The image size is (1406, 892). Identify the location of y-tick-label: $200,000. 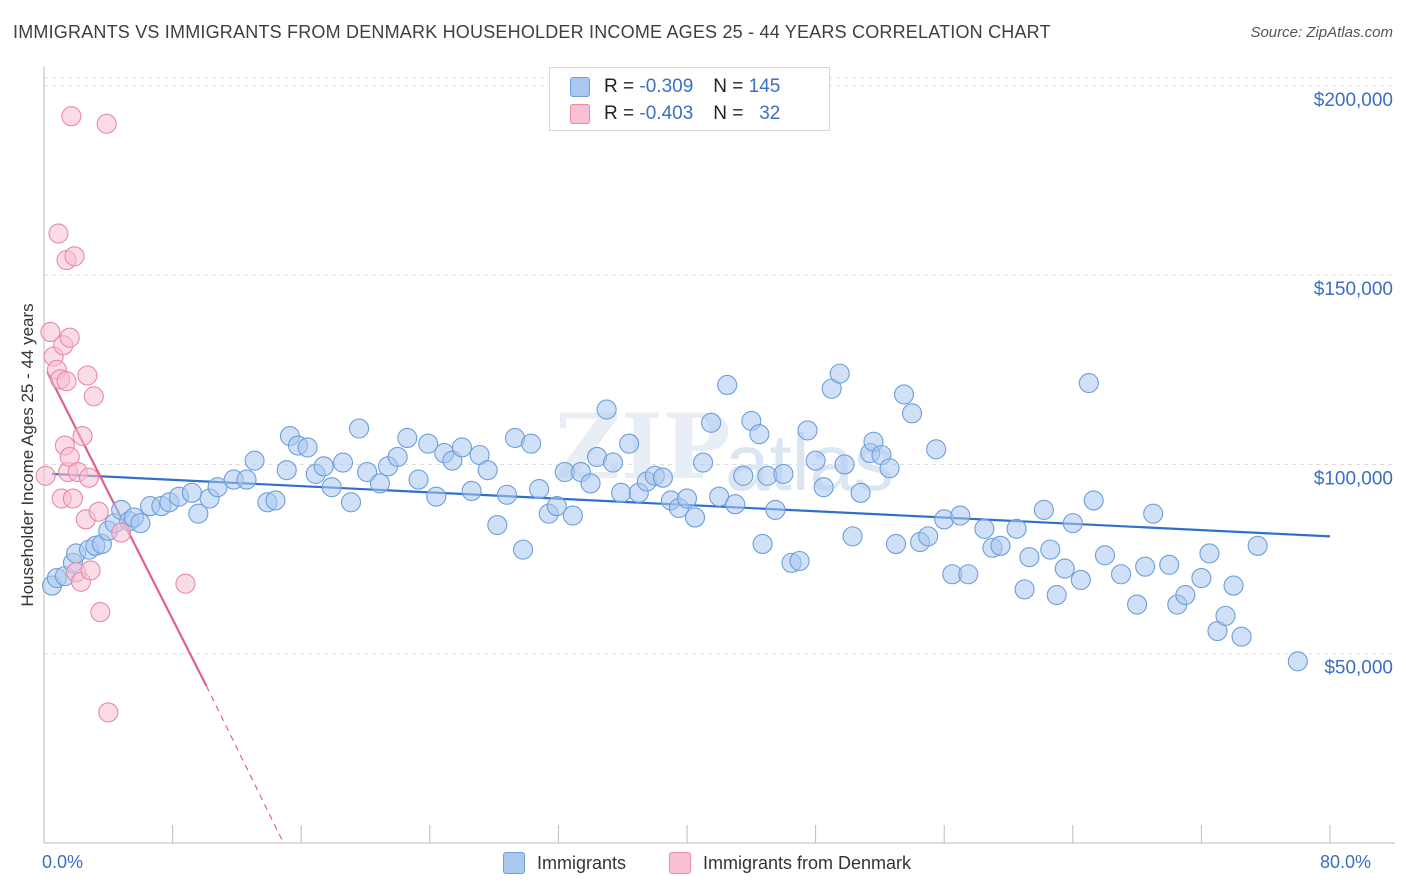
(1353, 100).